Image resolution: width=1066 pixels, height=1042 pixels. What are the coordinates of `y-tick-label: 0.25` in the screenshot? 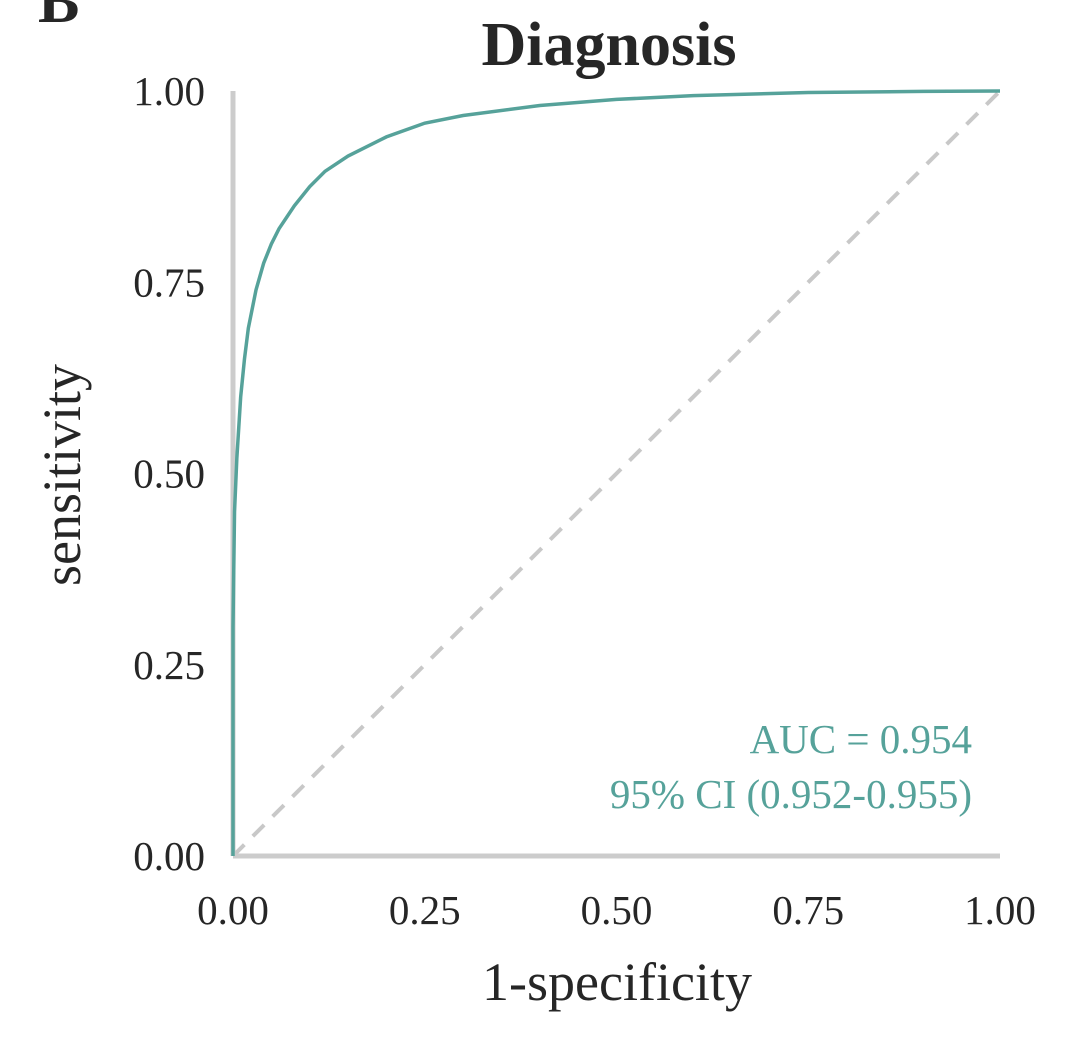 It's located at (169, 665).